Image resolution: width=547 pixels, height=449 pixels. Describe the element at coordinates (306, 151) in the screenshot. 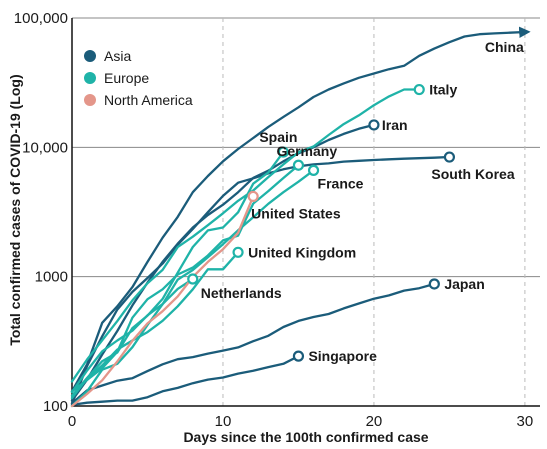

I see `series-label-germany: Germany` at that location.